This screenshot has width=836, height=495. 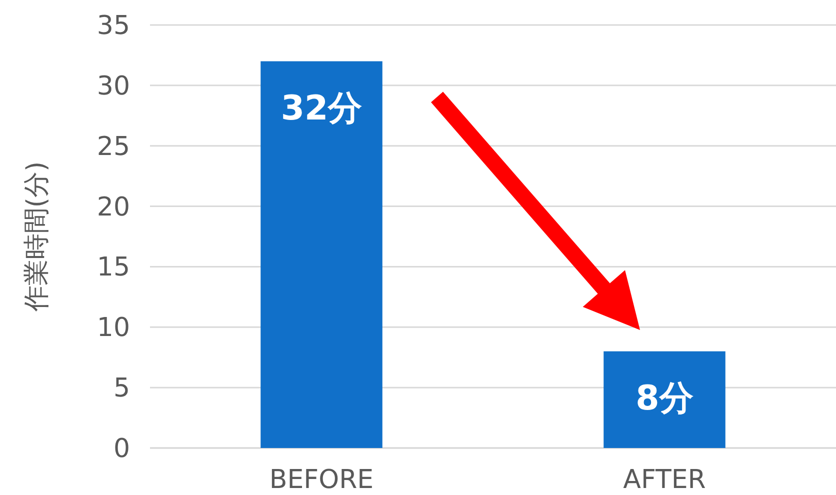 I want to click on y-tick-label: 15, so click(x=113, y=267).